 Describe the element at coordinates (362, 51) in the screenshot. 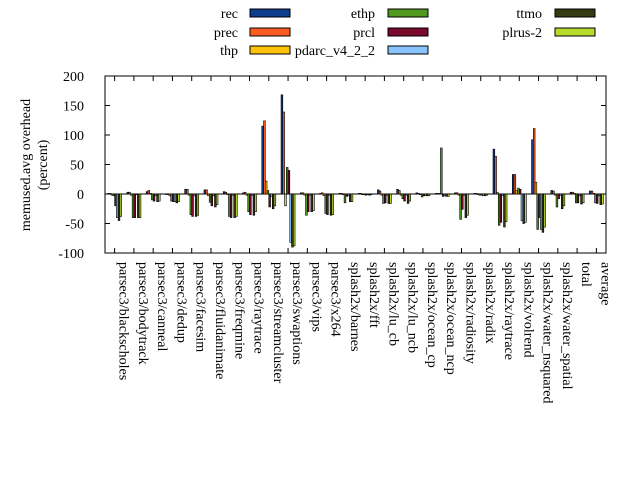

I see `legend-item-pdarc_v4_2_2: pdarc_v4_2_2` at that location.